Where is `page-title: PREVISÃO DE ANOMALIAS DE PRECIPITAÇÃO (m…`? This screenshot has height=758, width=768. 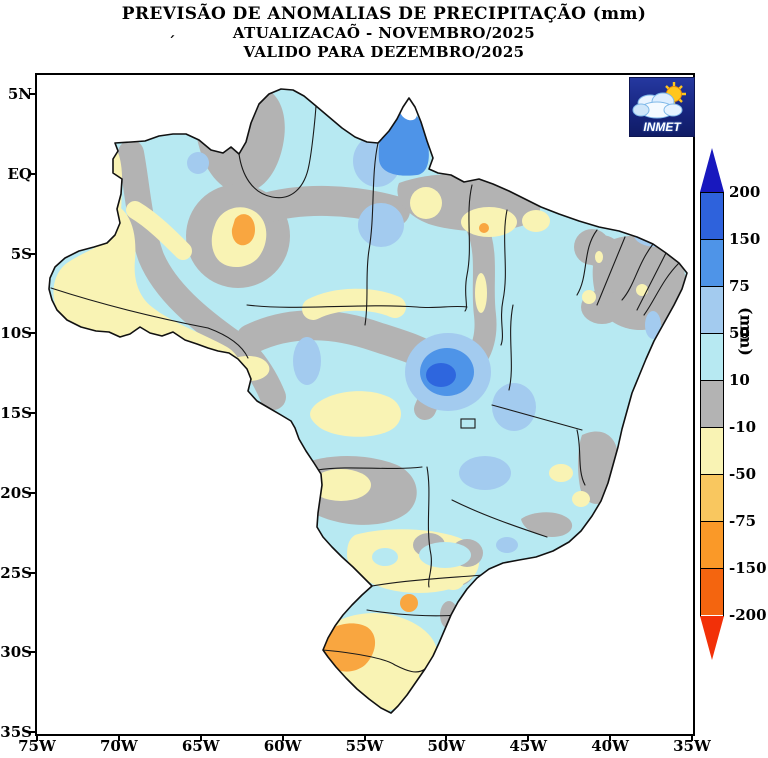
page-title: PREVISÃO DE ANOMALIAS DE PRECIPITAÇÃO (m… is located at coordinates (384, 14).